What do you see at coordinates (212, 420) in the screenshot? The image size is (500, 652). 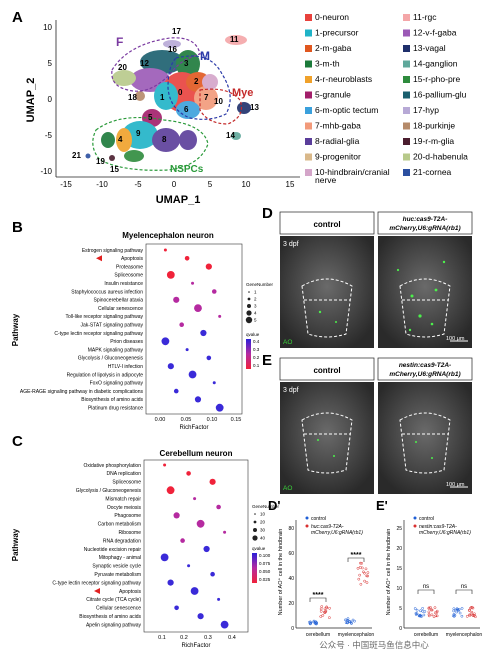 I see `panel-b-x-tick: 0.10` at bounding box center [212, 420].